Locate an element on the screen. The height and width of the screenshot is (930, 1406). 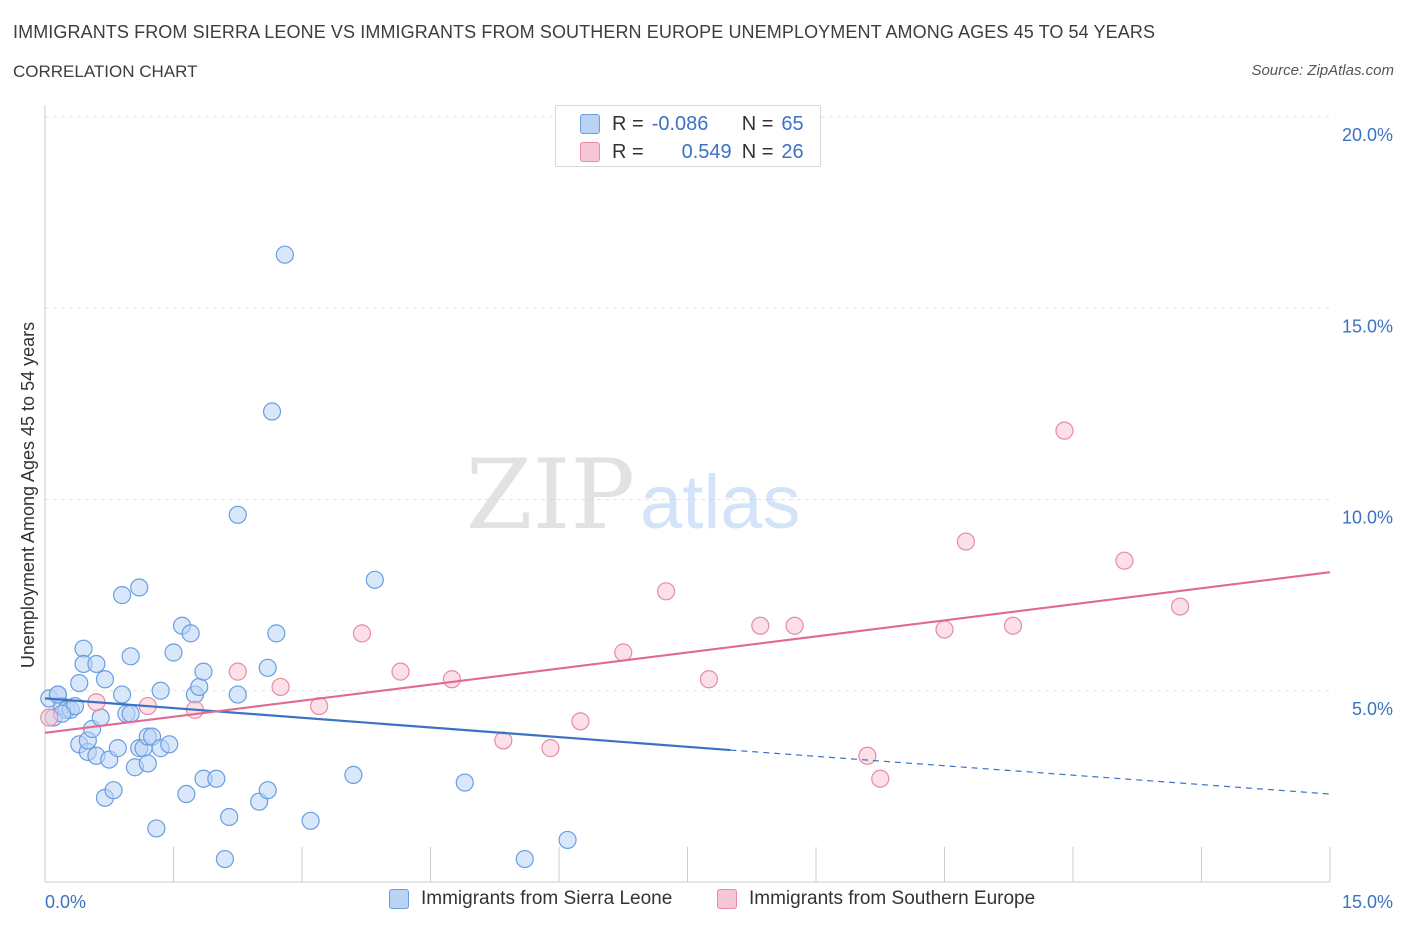
n-value: 26 is located at coordinates (792, 151).